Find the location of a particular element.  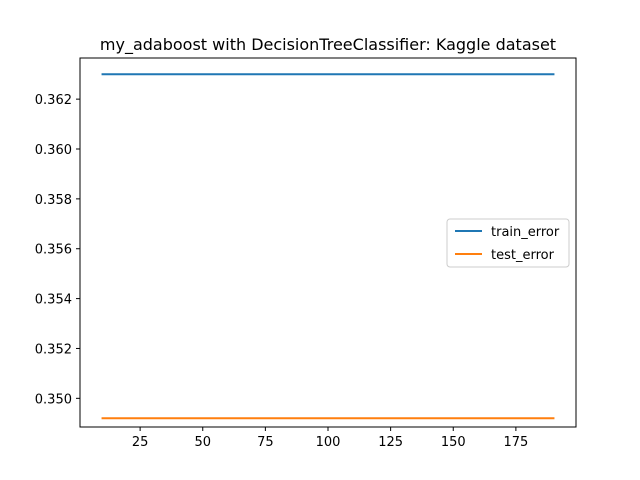

y-tick-label: 0.356 is located at coordinates (53, 250).